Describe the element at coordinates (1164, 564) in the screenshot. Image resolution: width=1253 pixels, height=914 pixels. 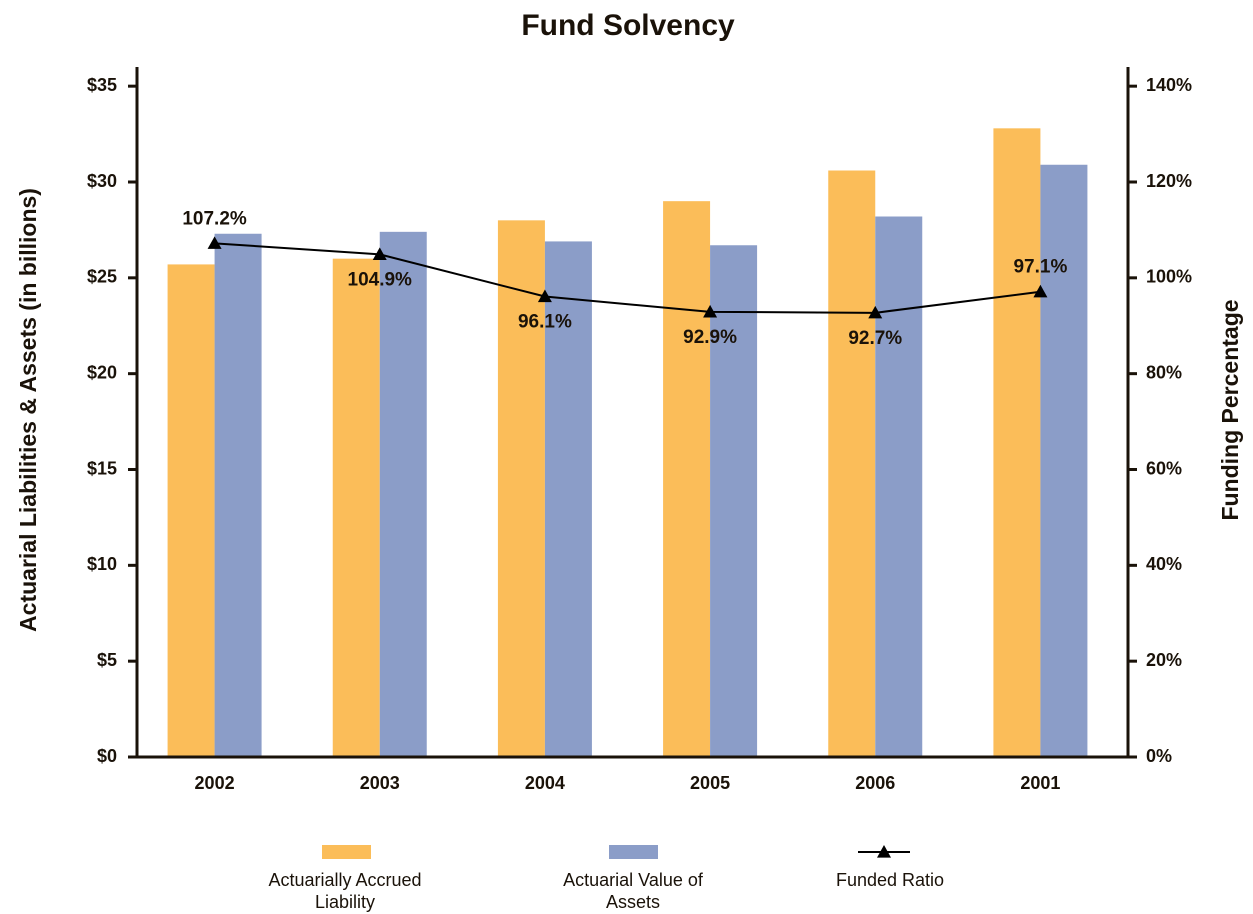
I see `y2-tick-label: 40%` at that location.